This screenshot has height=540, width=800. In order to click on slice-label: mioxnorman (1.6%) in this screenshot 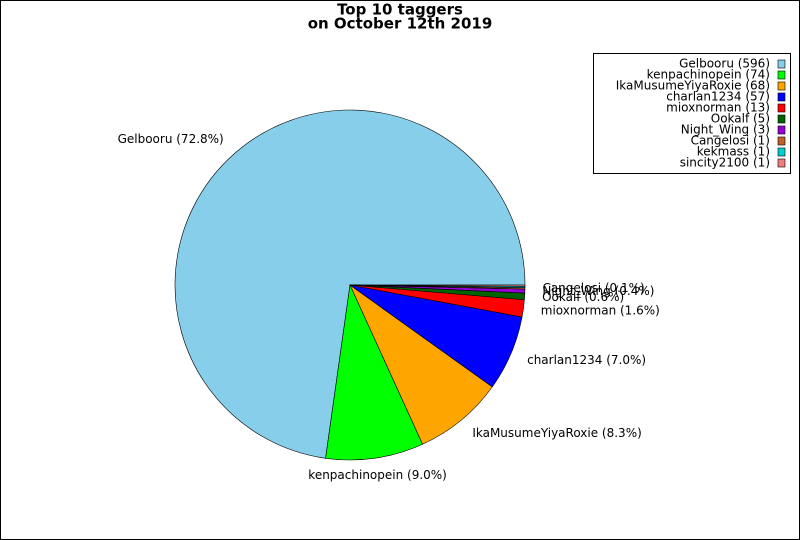, I will do `click(600, 310)`.